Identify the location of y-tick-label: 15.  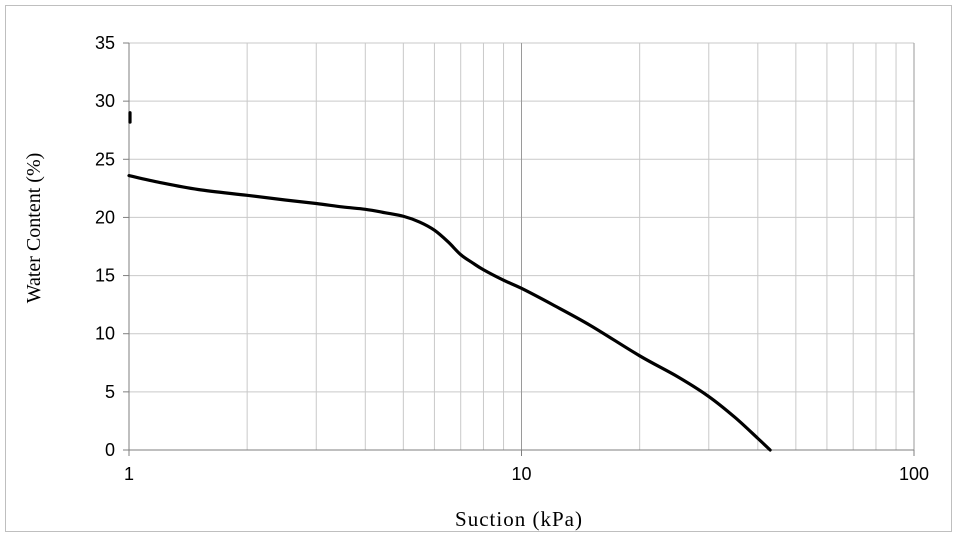
(105, 276).